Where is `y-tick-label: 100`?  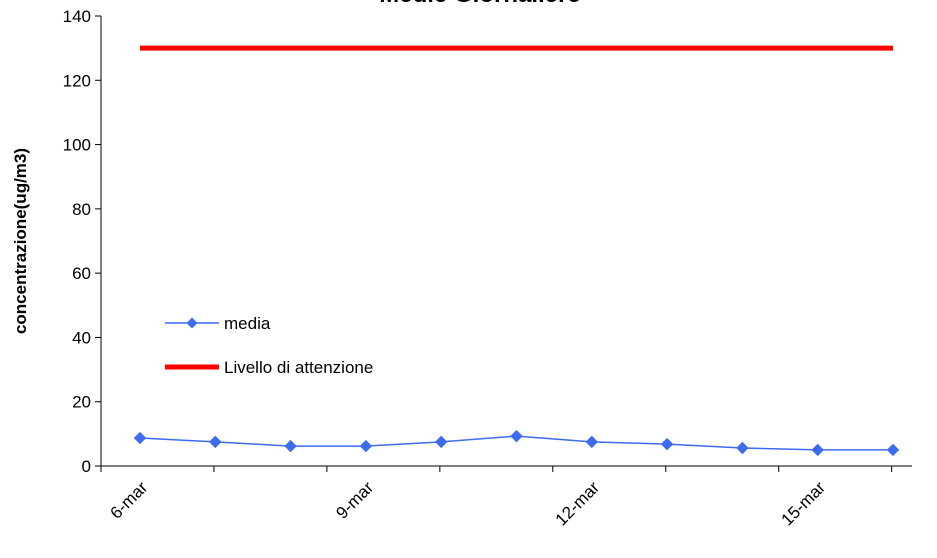
y-tick-label: 100 is located at coordinates (77, 145).